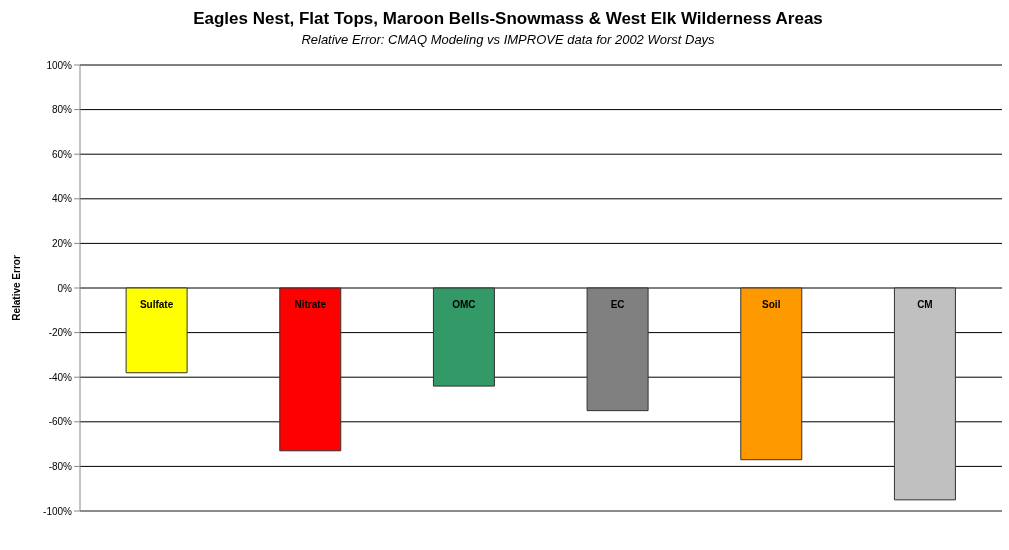 This screenshot has width=1009, height=550. What do you see at coordinates (925, 304) in the screenshot?
I see `x-tick-label: CM` at bounding box center [925, 304].